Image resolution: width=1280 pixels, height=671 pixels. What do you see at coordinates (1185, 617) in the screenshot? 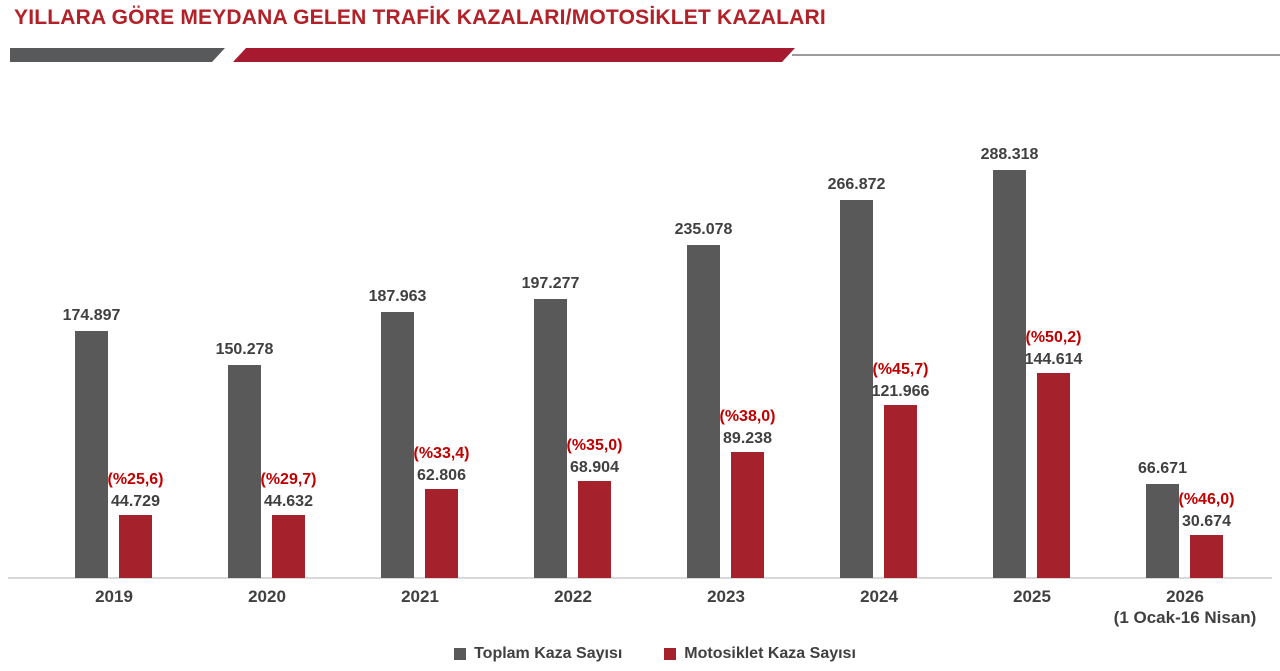
I see `x-axis-sublabel: (1 Ocak-16 Nisan)` at bounding box center [1185, 617].